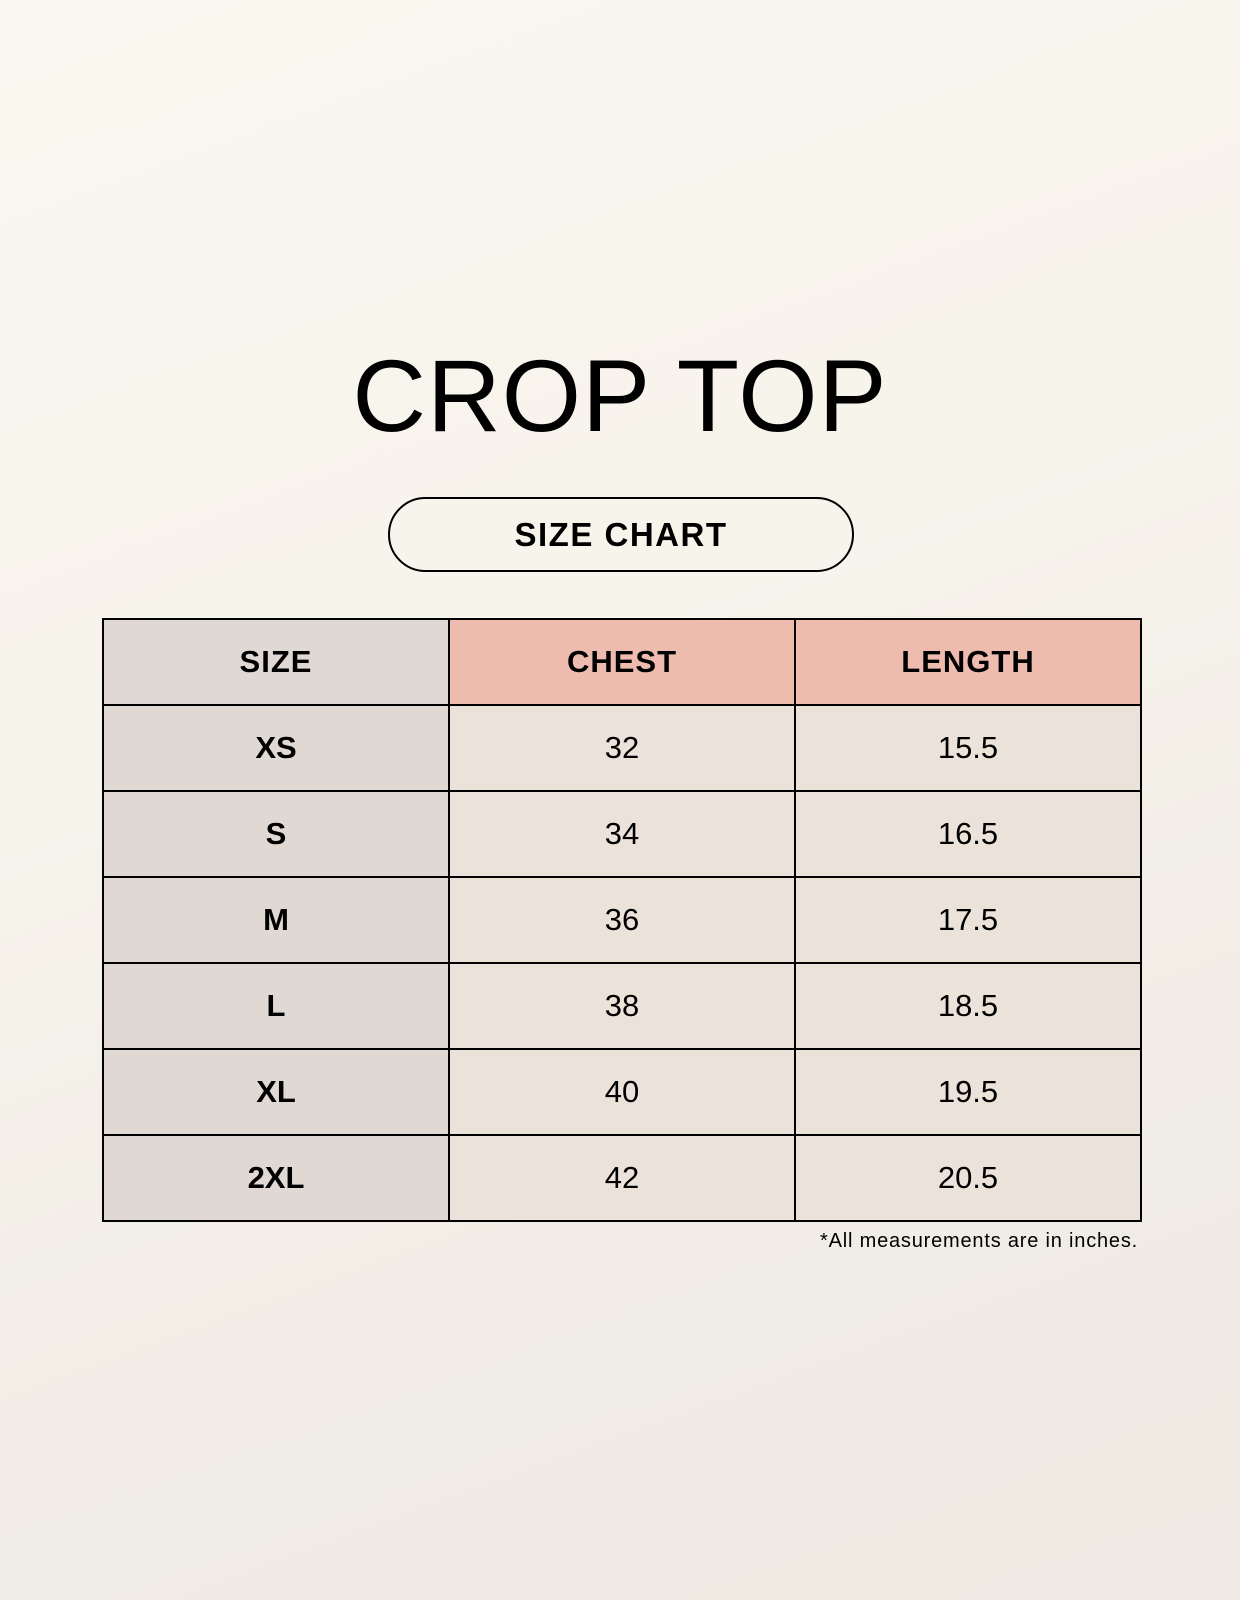 The image size is (1240, 1600). What do you see at coordinates (968, 1092) in the screenshot?
I see `cell-length: 19.5` at bounding box center [968, 1092].